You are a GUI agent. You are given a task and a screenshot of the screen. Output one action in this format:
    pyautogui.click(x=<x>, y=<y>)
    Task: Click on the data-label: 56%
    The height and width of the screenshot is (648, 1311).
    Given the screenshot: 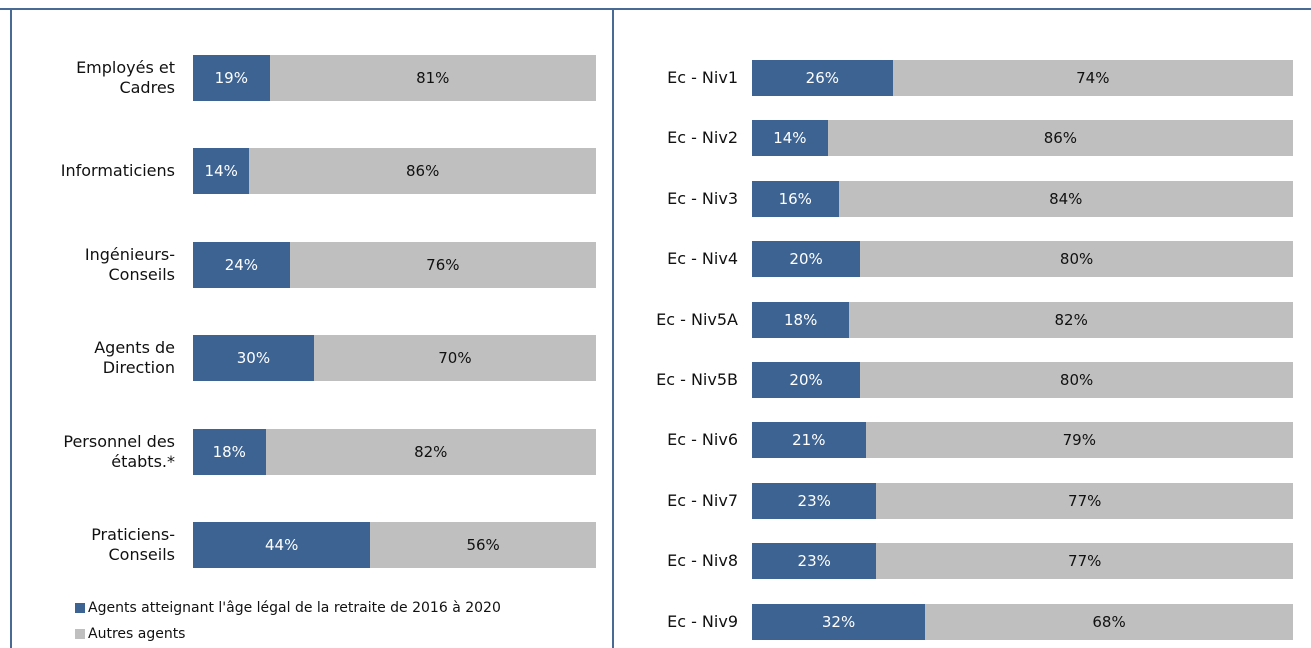 What is the action you would take?
    pyautogui.click(x=483, y=545)
    